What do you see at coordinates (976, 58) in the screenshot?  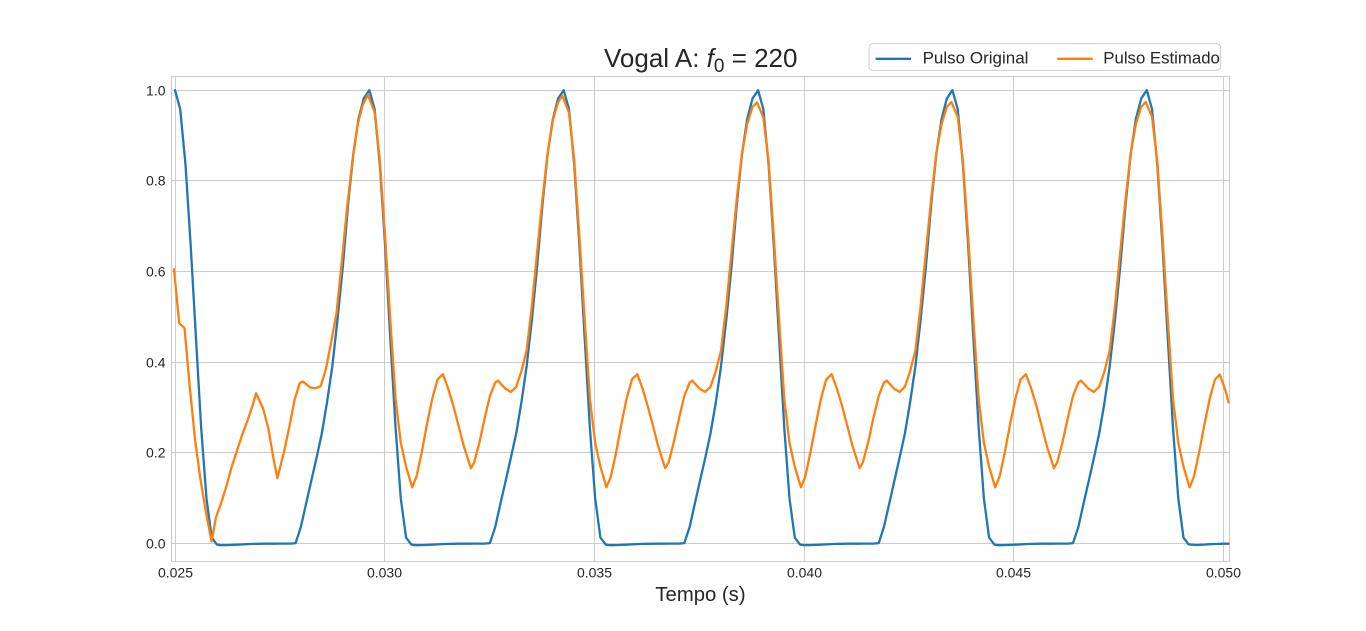 I see `svg-text: Pulso Original` at bounding box center [976, 58].